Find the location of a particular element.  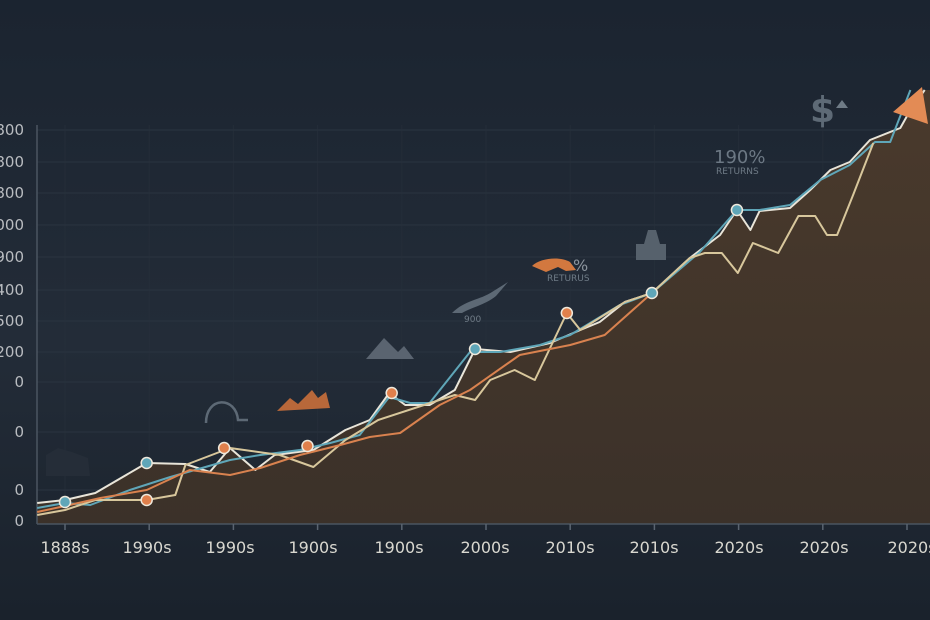

triangle-up-icon is located at coordinates (842, 104).